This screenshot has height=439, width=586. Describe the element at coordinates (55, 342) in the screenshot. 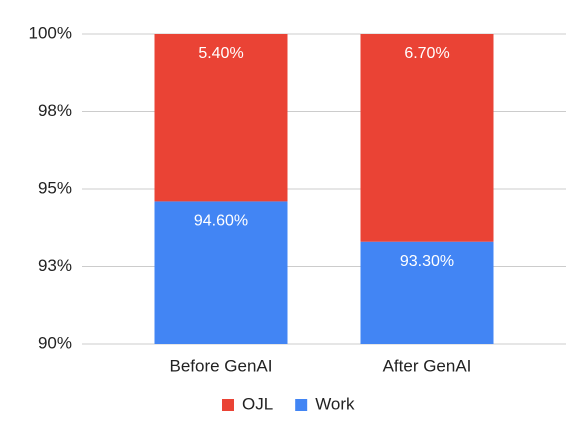

I see `y-tick-label: 90%` at that location.